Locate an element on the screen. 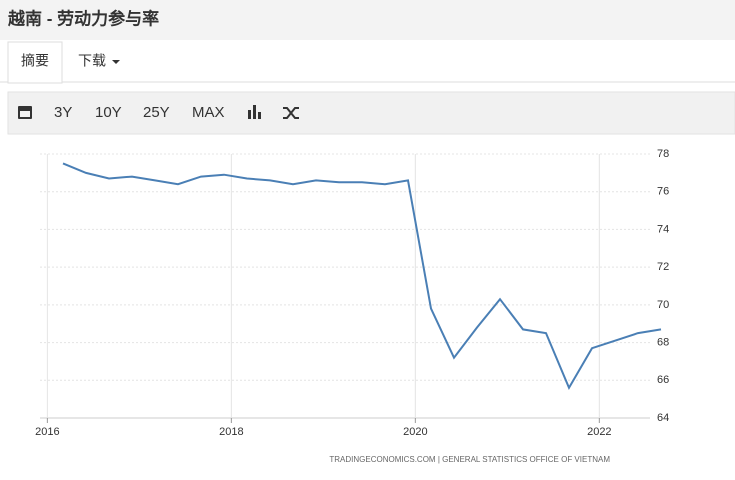 The width and height of the screenshot is (735, 480). y-tick-label: 68 is located at coordinates (663, 342).